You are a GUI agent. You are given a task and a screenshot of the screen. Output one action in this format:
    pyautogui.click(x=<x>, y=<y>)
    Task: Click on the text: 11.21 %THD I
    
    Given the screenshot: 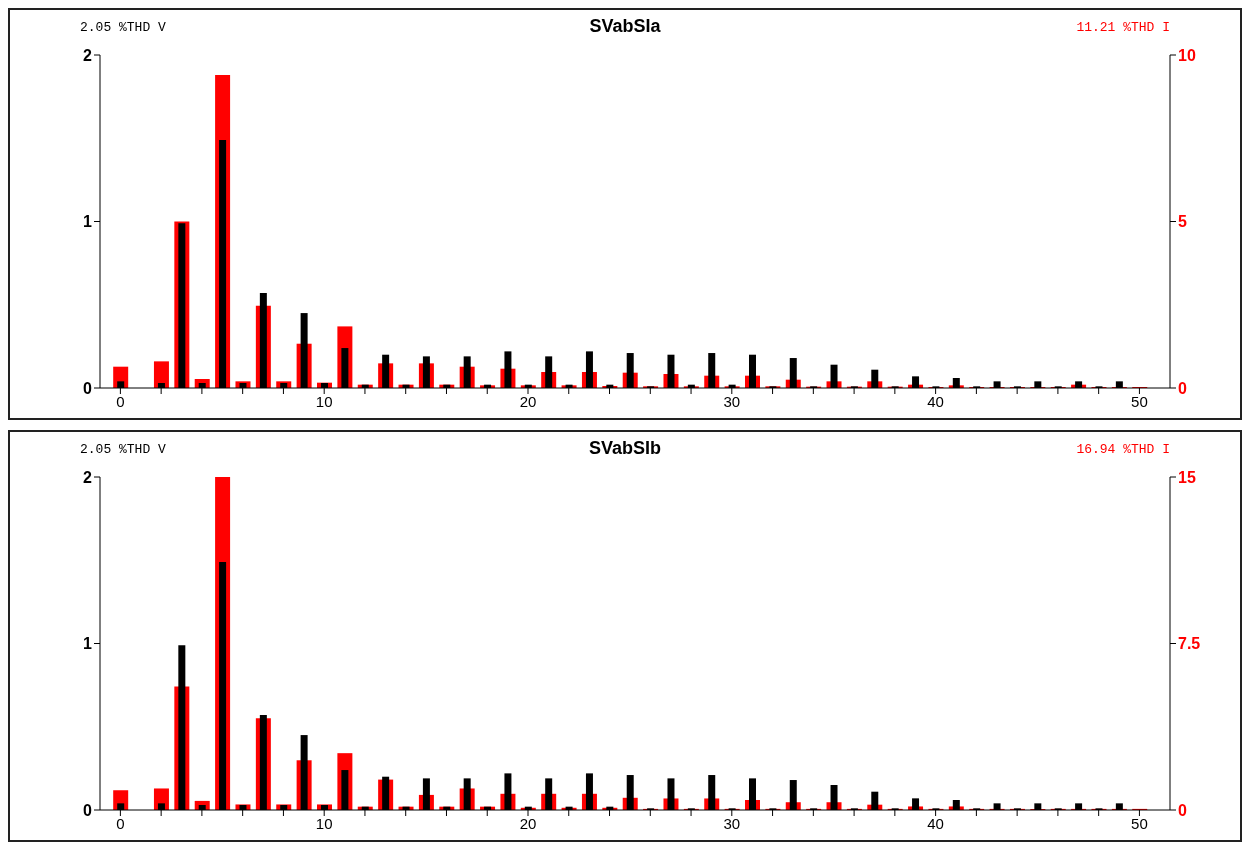 What is the action you would take?
    pyautogui.click(x=1123, y=27)
    